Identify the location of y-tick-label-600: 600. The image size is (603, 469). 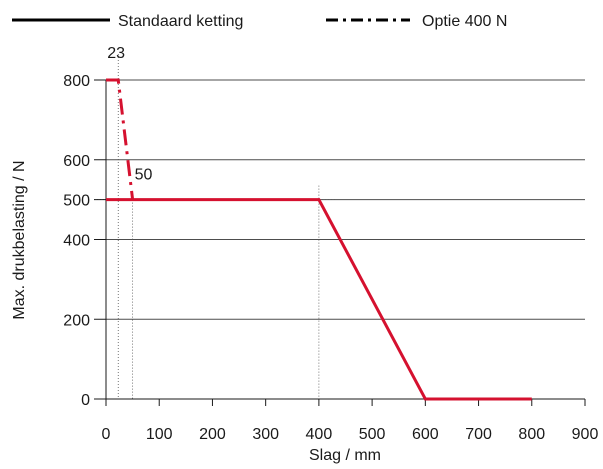
(76, 161).